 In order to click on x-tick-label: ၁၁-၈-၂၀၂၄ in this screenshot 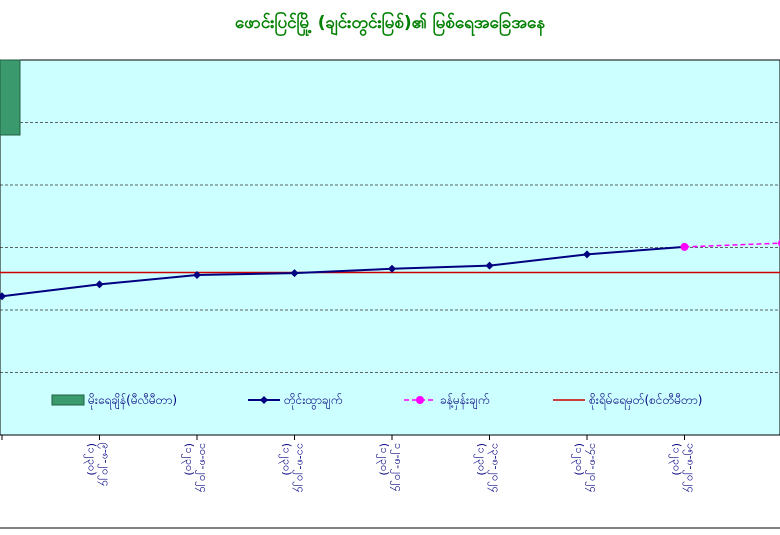, I will do `click(300, 468)`.